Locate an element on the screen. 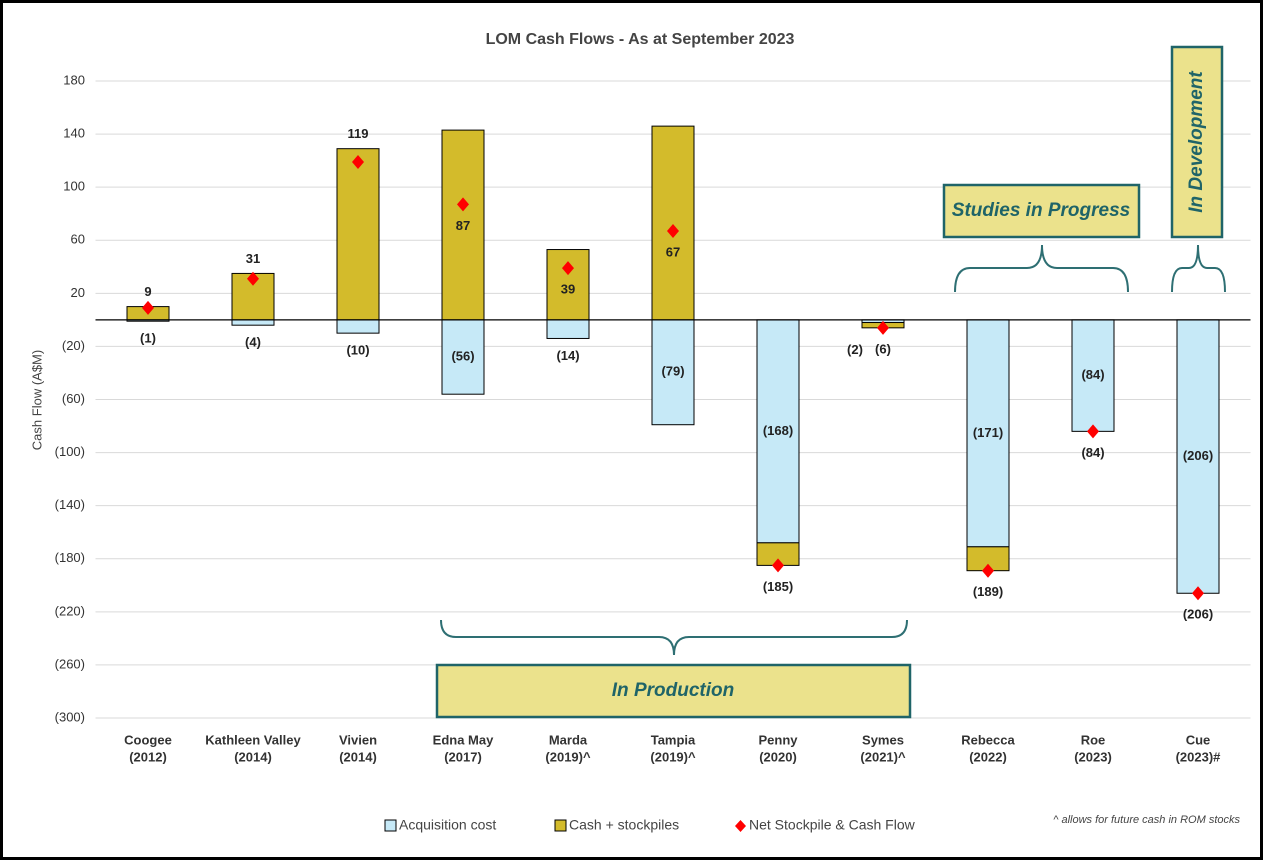 The height and width of the screenshot is (860, 1263). studies-label: Studies in Progress is located at coordinates (1041, 210).